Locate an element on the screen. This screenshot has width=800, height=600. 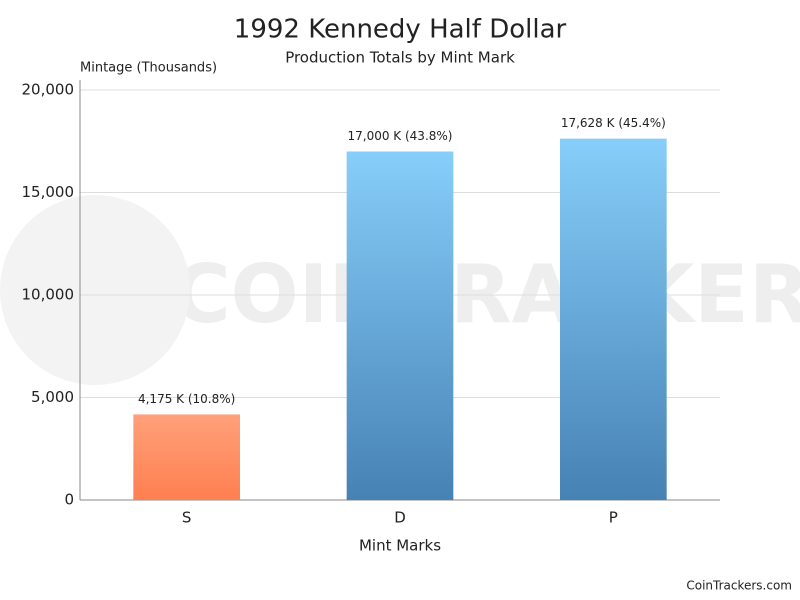
x-tick-label: S is located at coordinates (187, 518).